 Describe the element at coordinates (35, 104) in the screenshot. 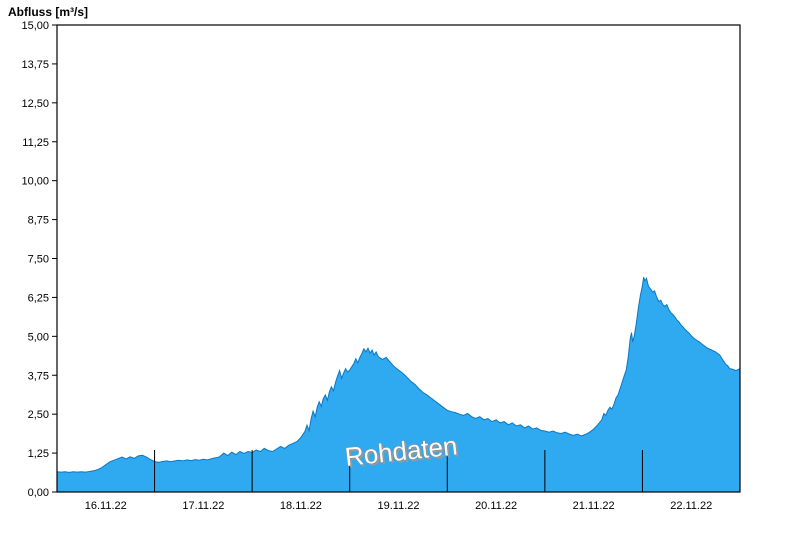

I see `y-tick-label: 12,50` at that location.